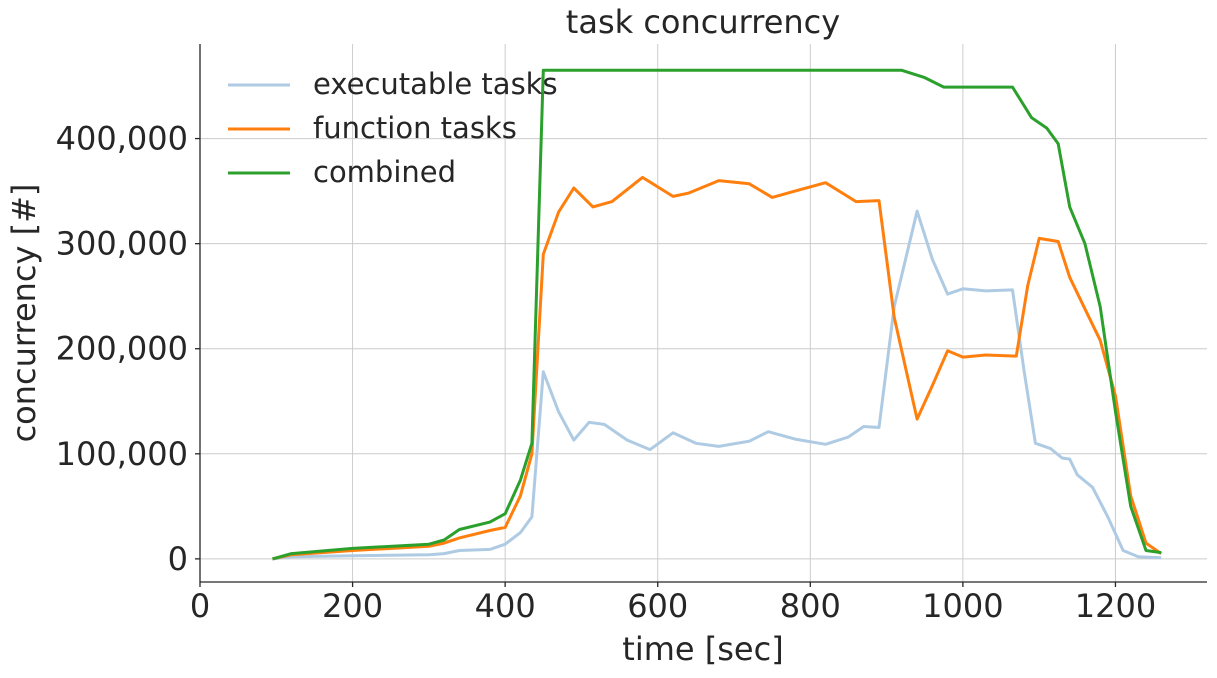 This screenshot has width=1217, height=678. Describe the element at coordinates (702, 649) in the screenshot. I see `x-axis-label: time [sec]` at that location.